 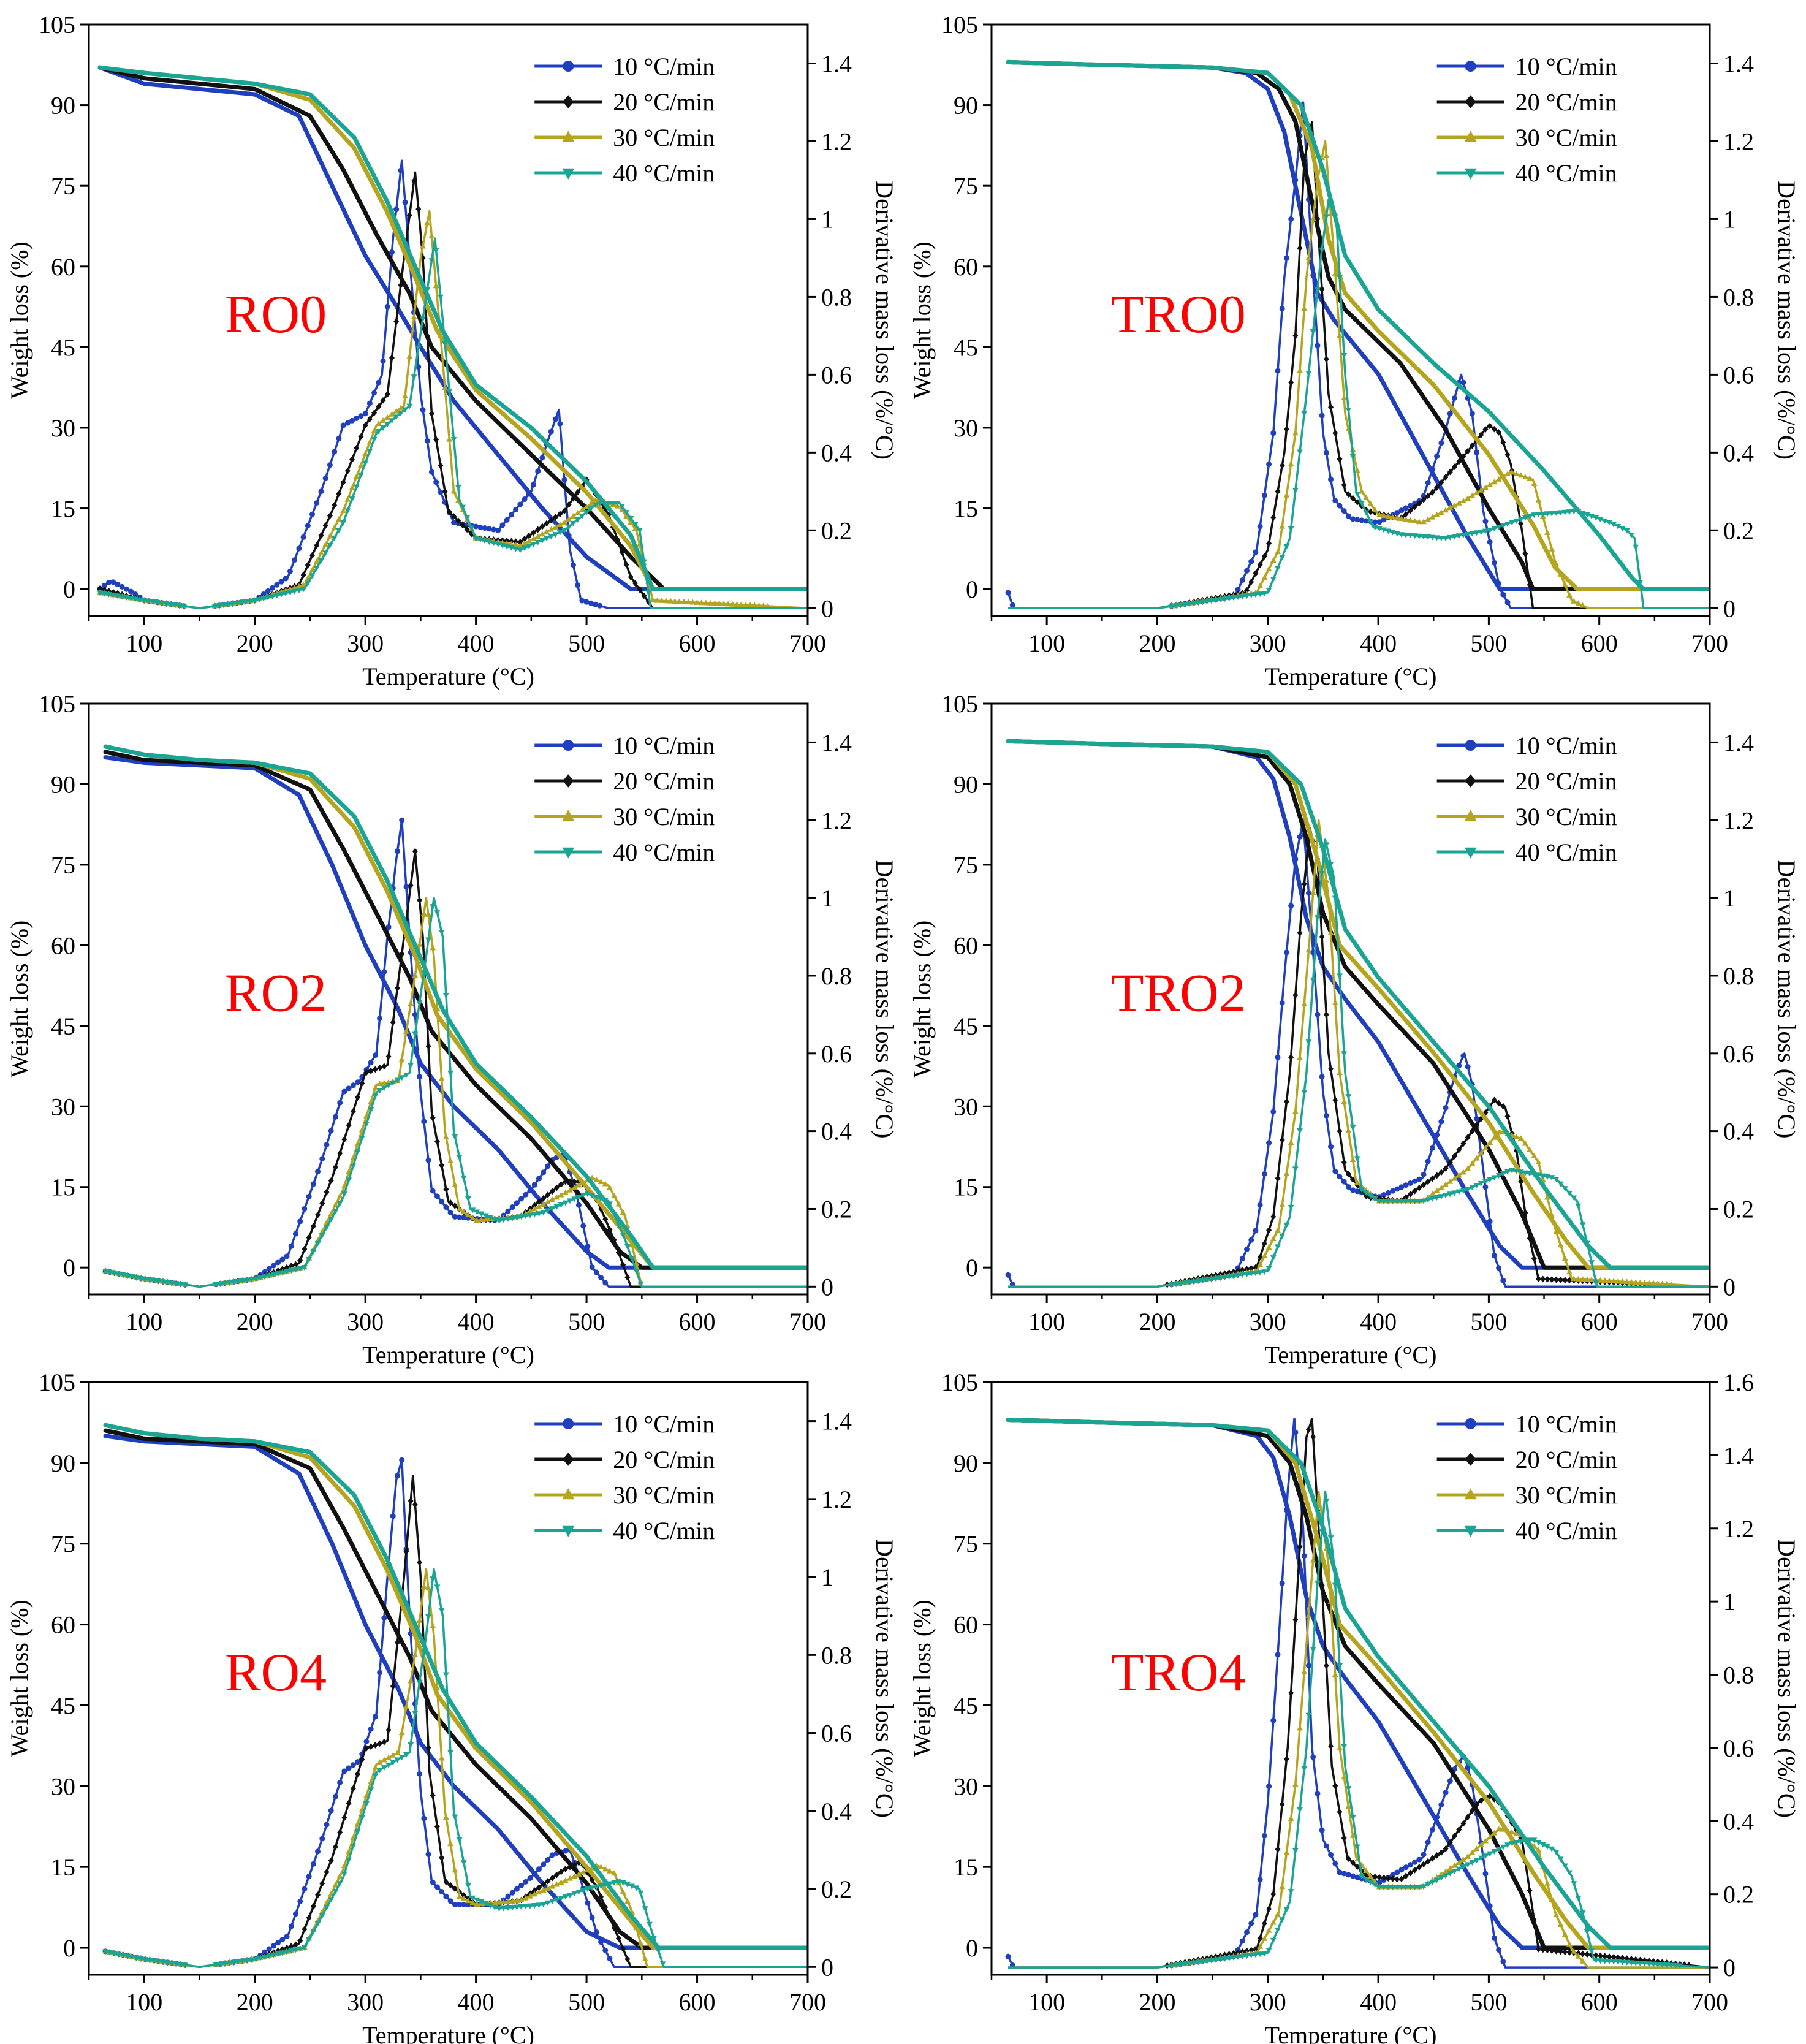 I want to click on y-tick-label: 45, so click(x=966, y=347).